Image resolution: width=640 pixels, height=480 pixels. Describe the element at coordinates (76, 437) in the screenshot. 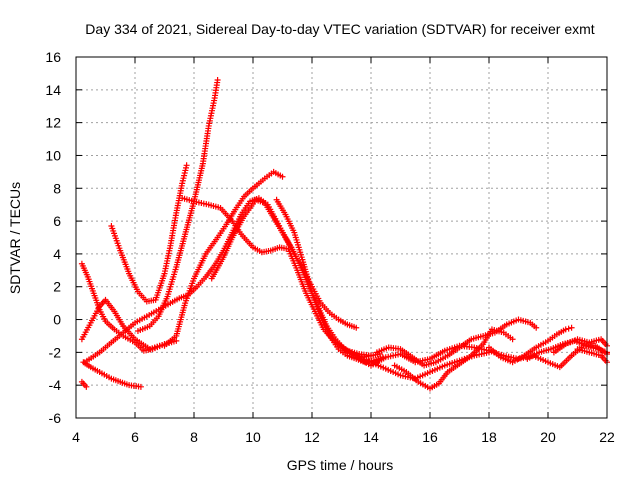

I see `x-tick-label: 4` at that location.